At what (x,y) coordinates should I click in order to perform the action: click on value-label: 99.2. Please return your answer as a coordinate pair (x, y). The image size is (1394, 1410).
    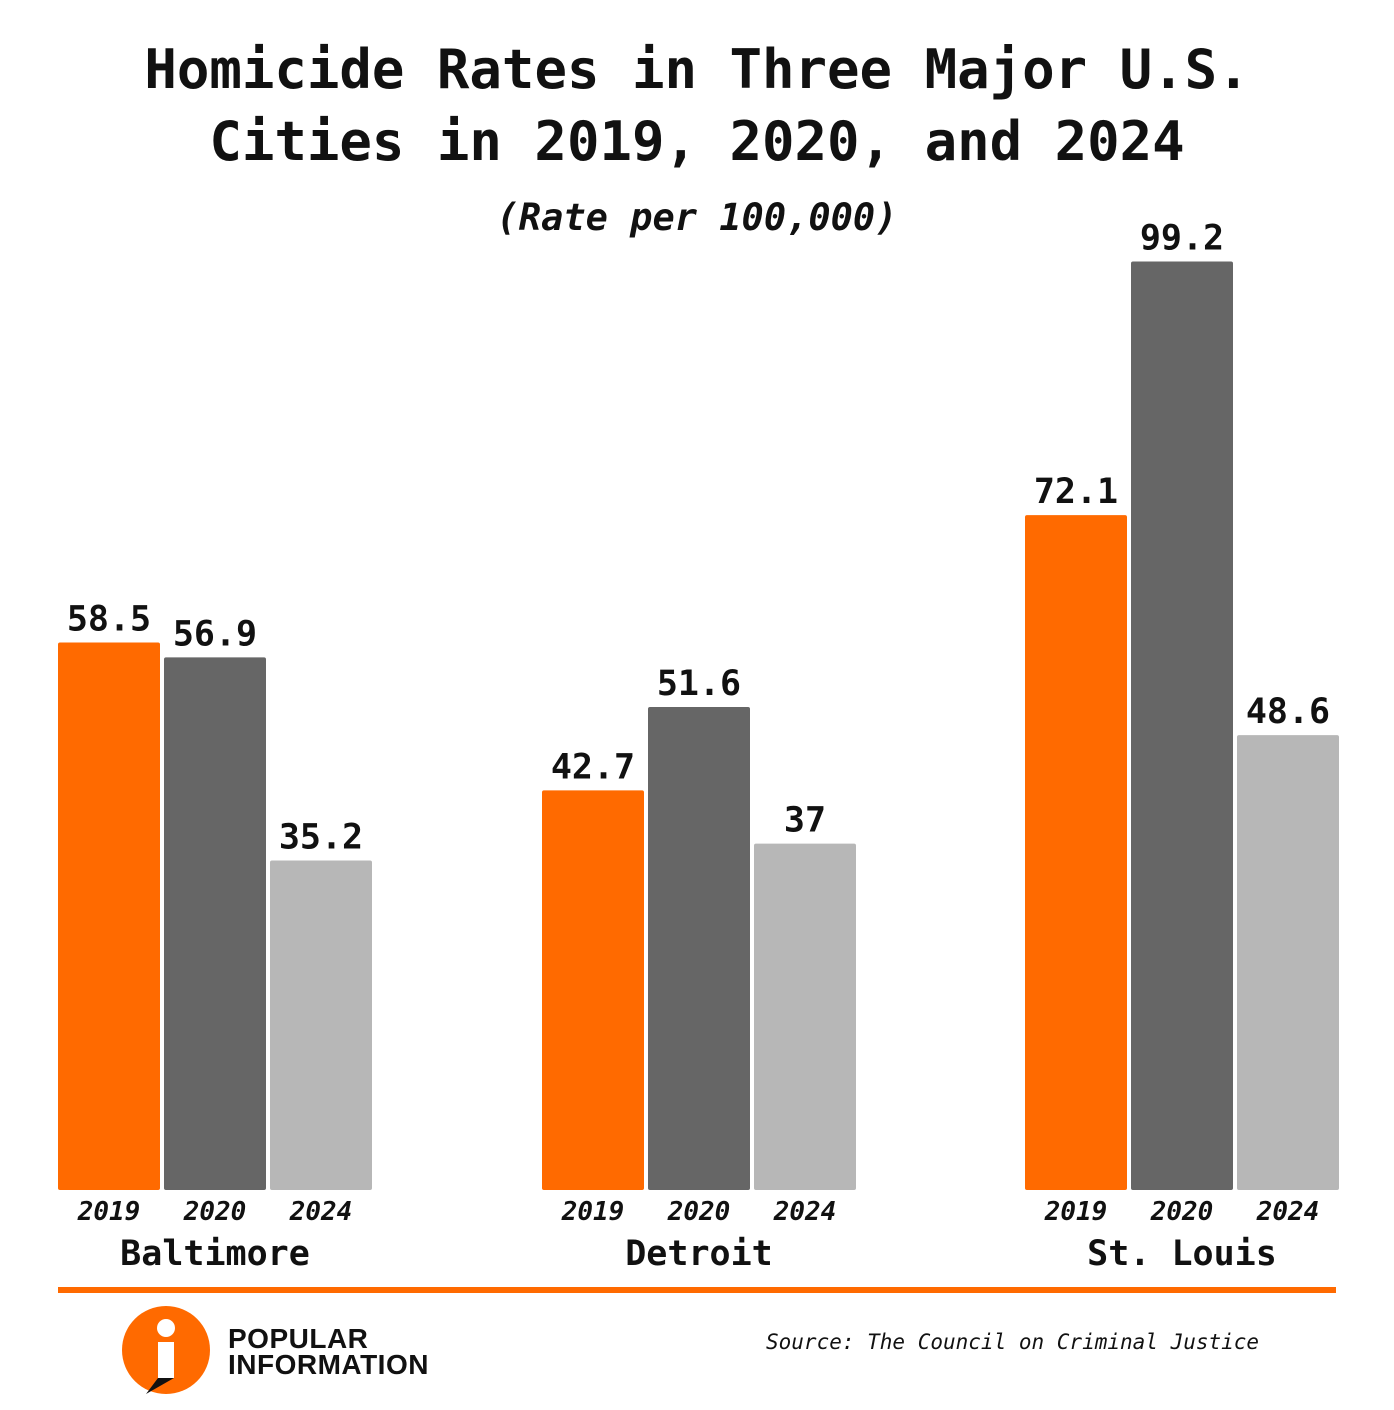
    Looking at the image, I should click on (1182, 238).